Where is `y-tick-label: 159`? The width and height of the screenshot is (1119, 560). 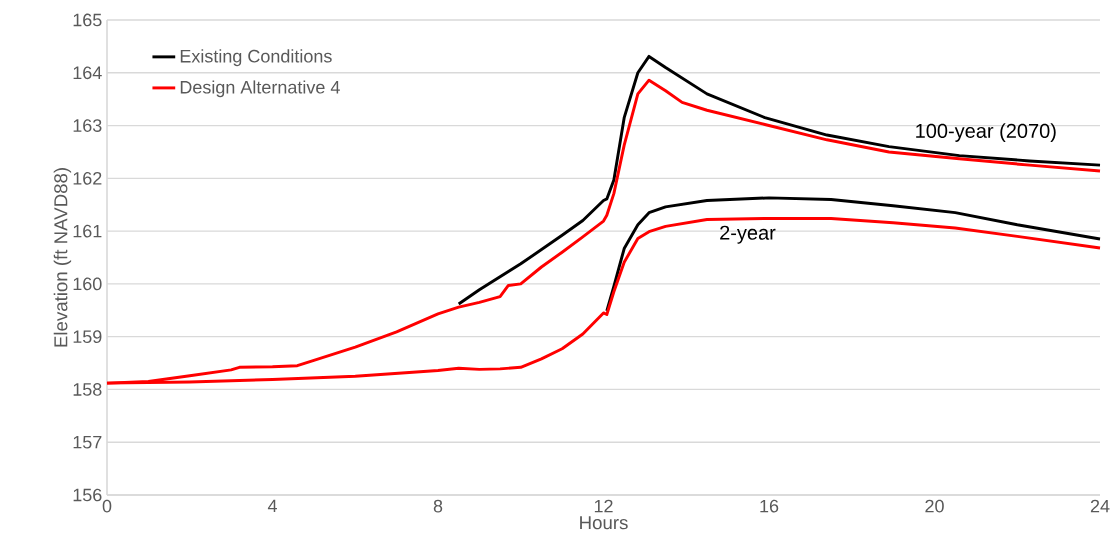 y-tick-label: 159 is located at coordinates (87, 337).